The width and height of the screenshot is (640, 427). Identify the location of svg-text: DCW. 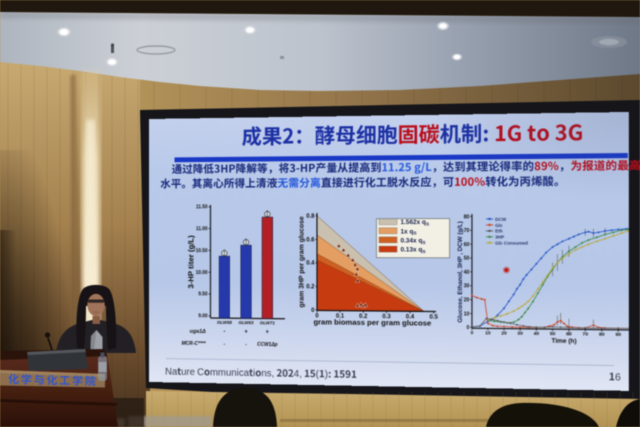
(500, 219).